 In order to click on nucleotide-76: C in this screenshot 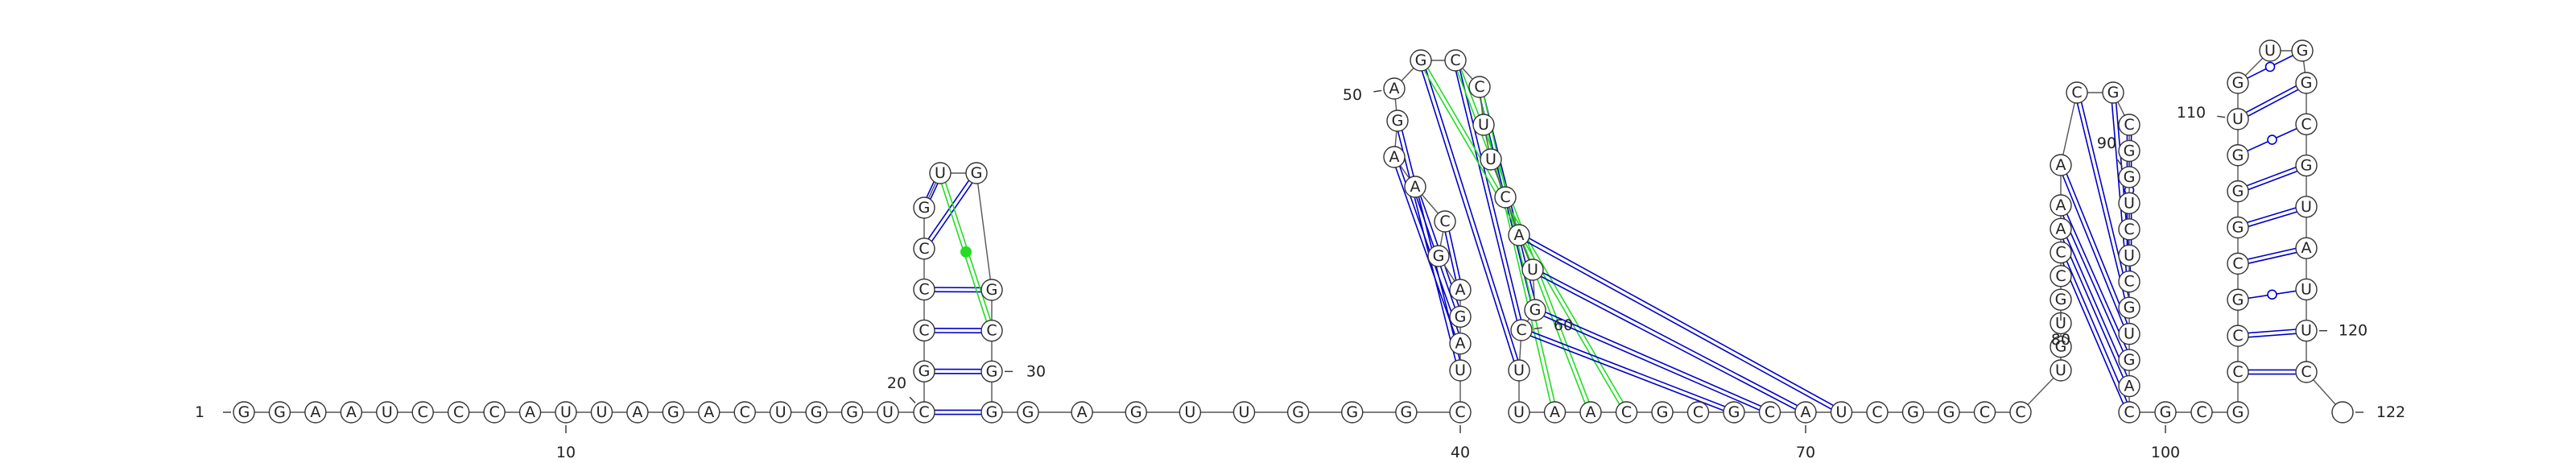, I will do `click(2020, 412)`.